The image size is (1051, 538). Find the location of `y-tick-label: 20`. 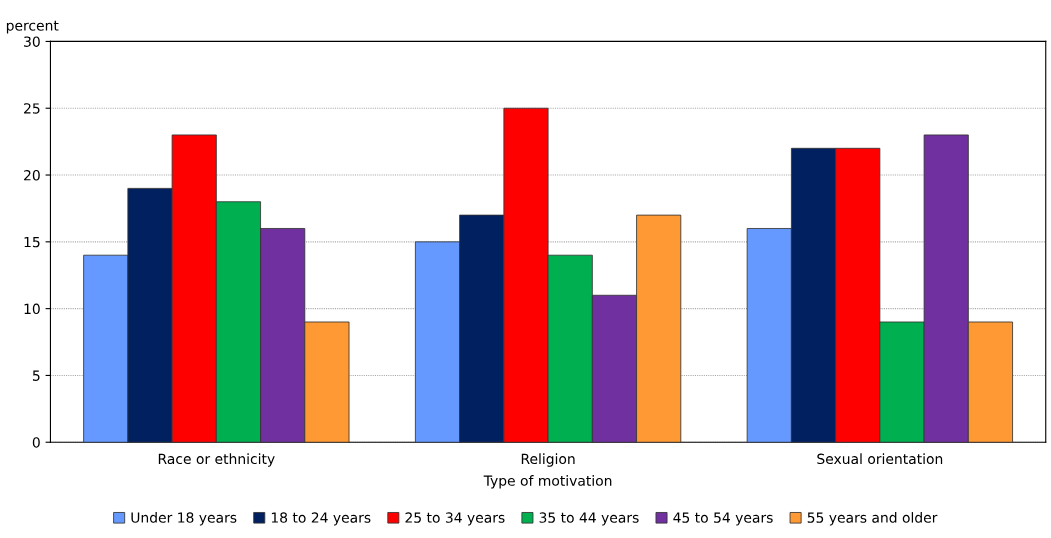

y-tick-label: 20 is located at coordinates (32, 175).